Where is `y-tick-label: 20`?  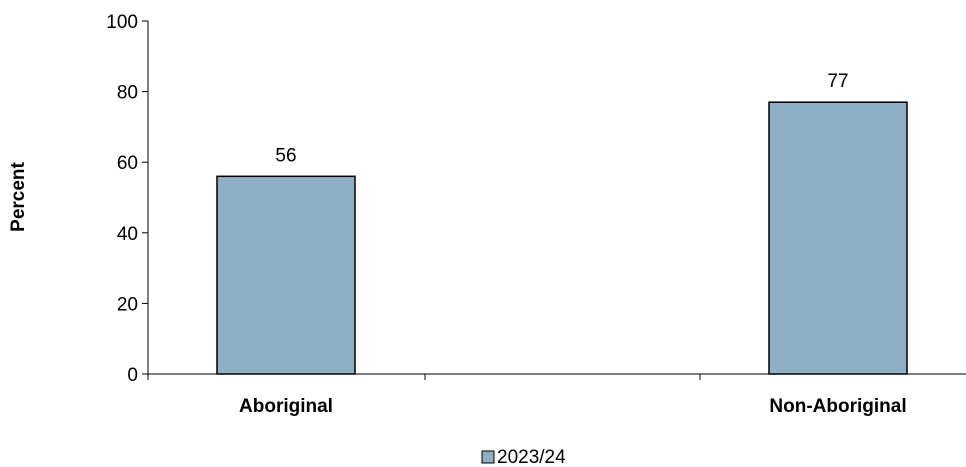
y-tick-label: 20 is located at coordinates (127, 304).